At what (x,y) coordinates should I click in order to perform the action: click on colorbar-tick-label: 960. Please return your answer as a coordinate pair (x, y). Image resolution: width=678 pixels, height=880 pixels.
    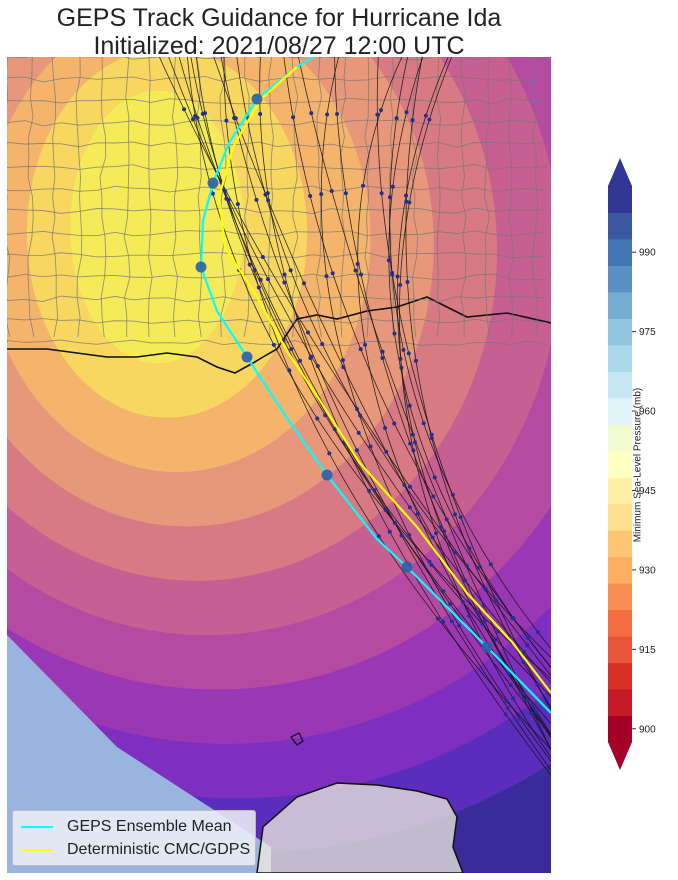
    Looking at the image, I should click on (647, 412).